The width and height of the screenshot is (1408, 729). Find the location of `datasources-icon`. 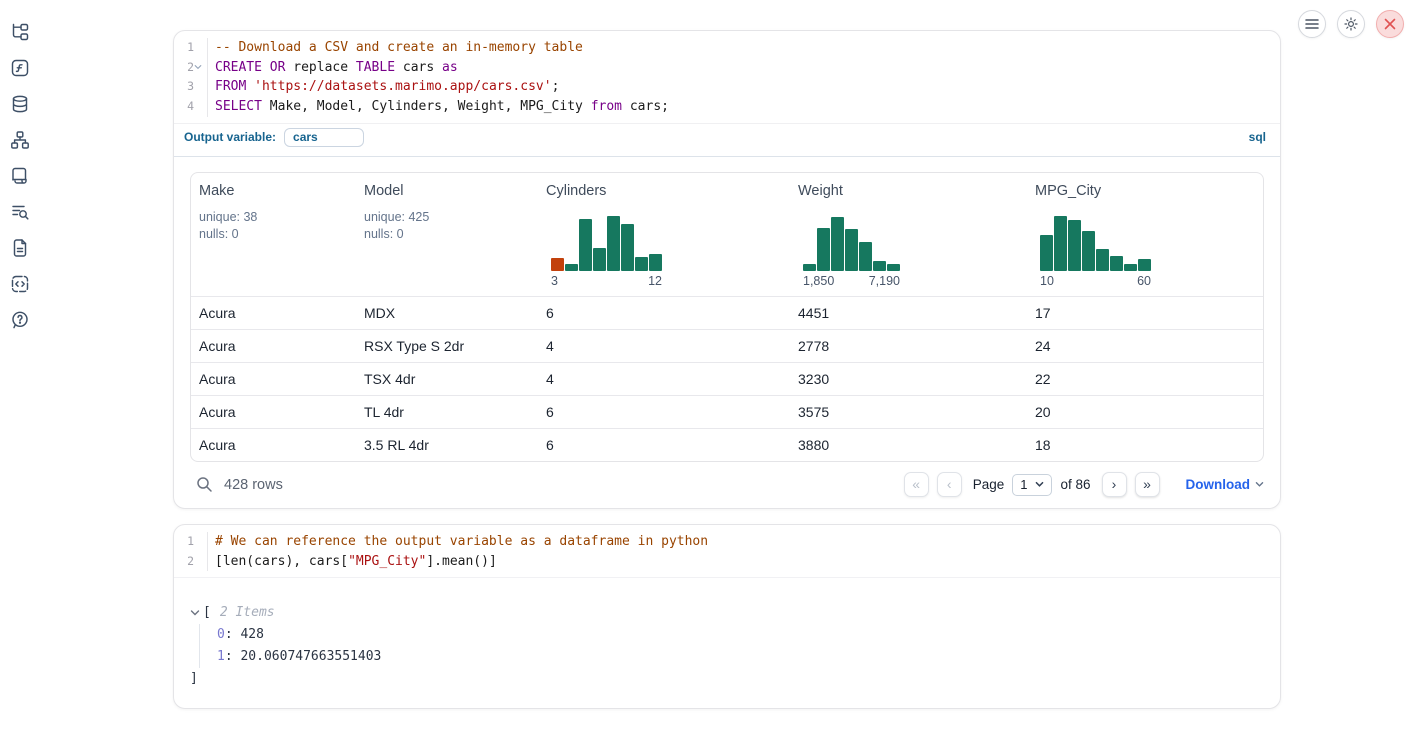

datasources-icon is located at coordinates (20, 104).